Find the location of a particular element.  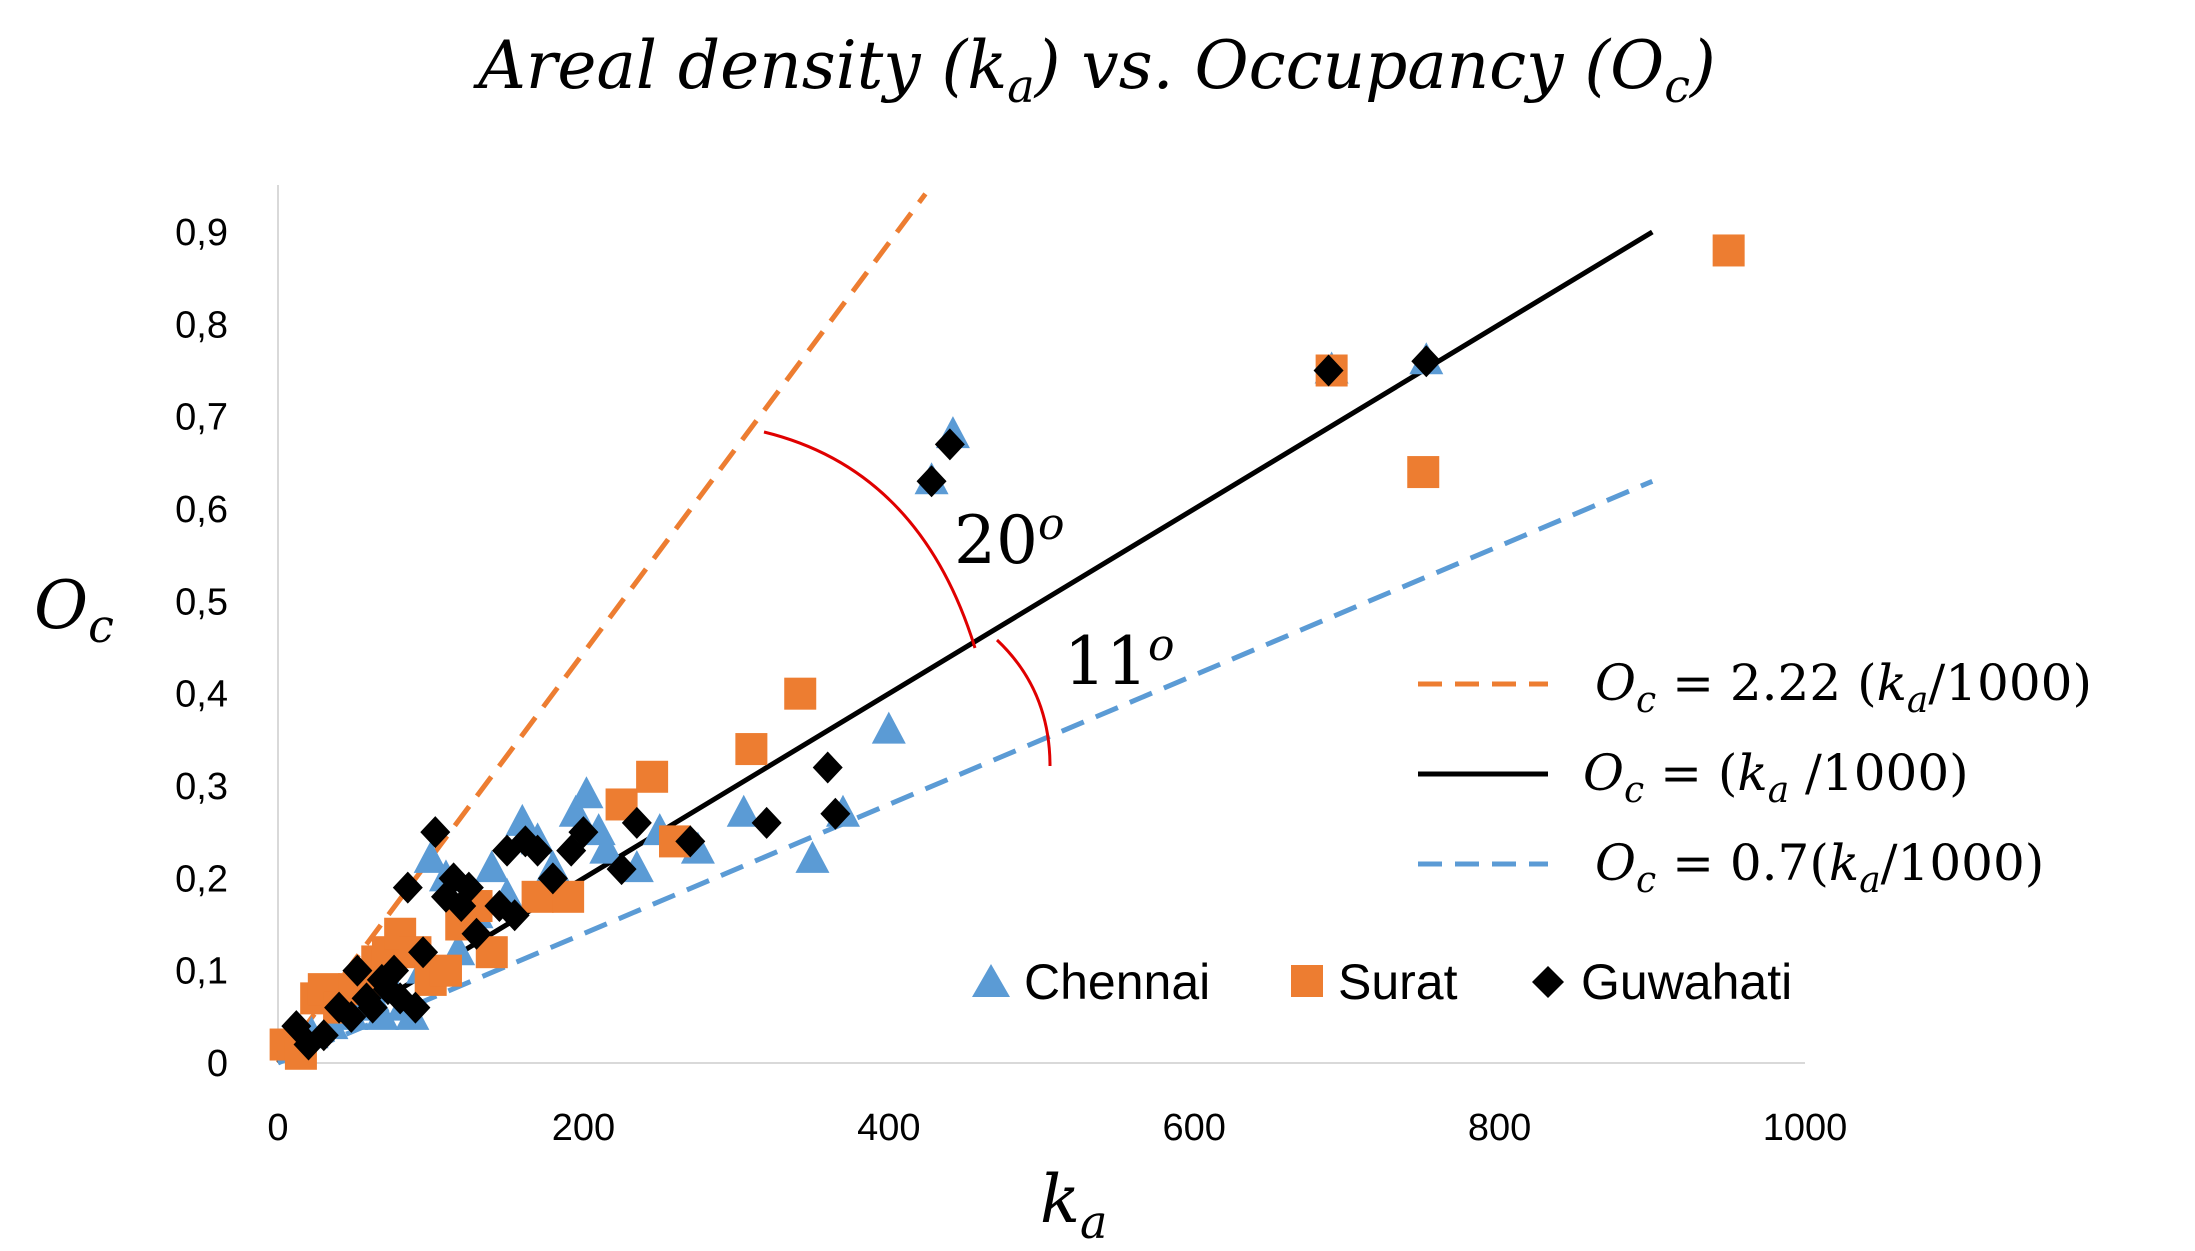

y-tick-label: 0,8 is located at coordinates (201, 325).